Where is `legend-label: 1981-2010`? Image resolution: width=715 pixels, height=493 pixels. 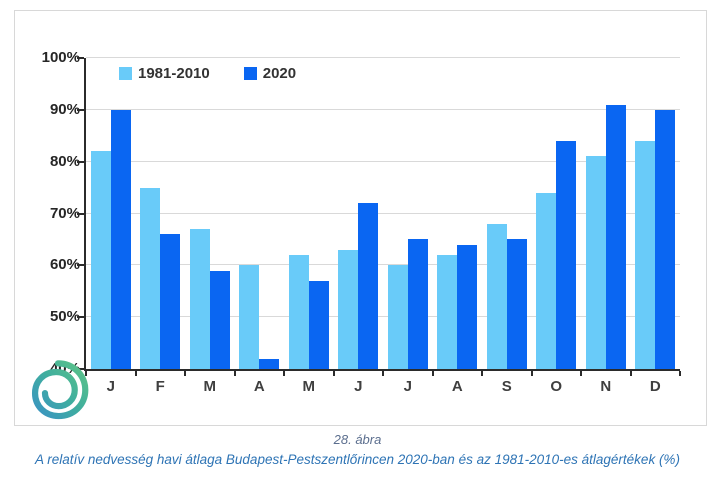 legend-label: 1981-2010 is located at coordinates (174, 73).